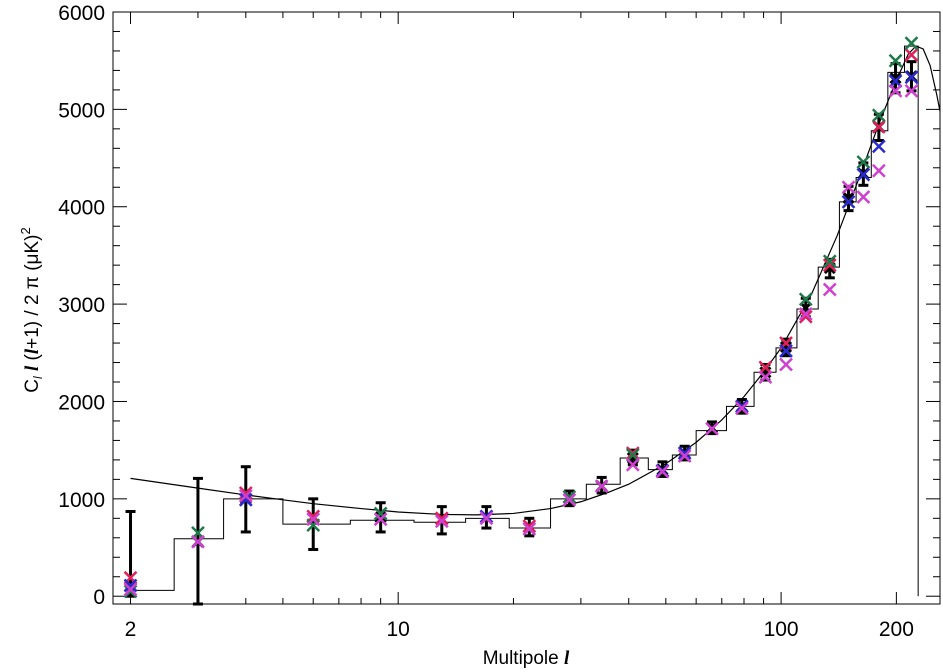 The image size is (943, 672). What do you see at coordinates (81, 500) in the screenshot?
I see `y-tick-label: 1000` at bounding box center [81, 500].